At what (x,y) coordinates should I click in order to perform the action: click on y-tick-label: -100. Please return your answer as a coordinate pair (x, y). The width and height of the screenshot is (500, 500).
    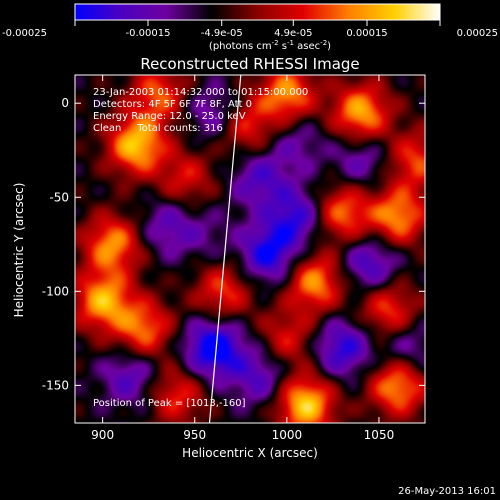
    Looking at the image, I should click on (55, 291).